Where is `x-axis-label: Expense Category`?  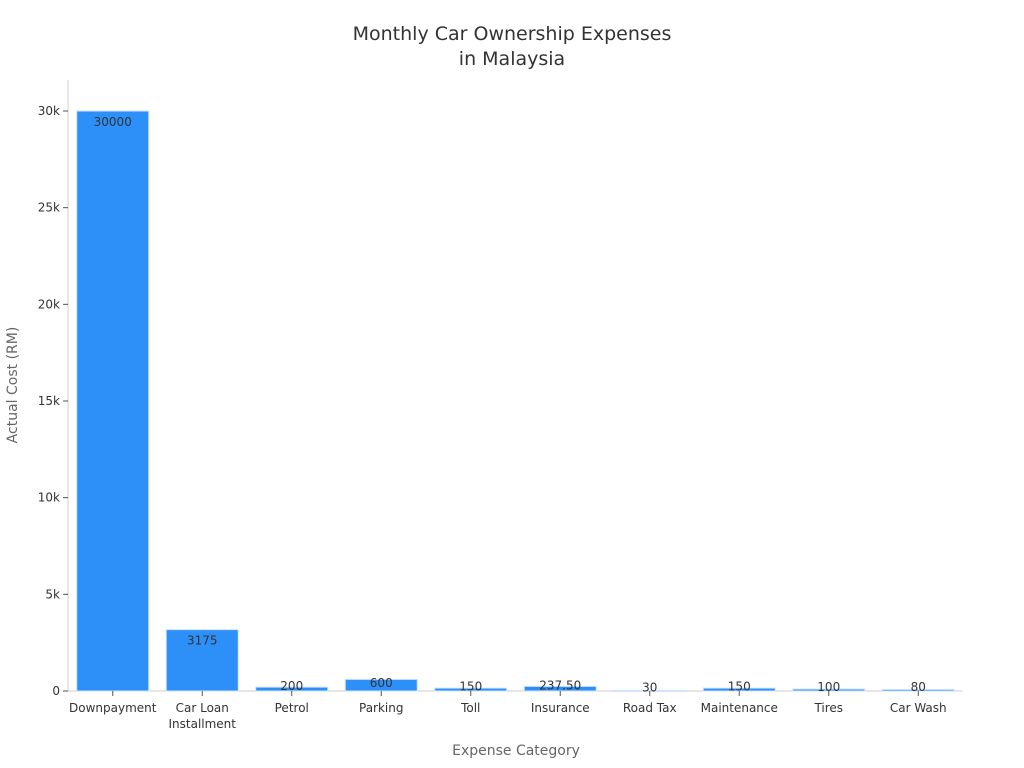 x-axis-label: Expense Category is located at coordinates (516, 751).